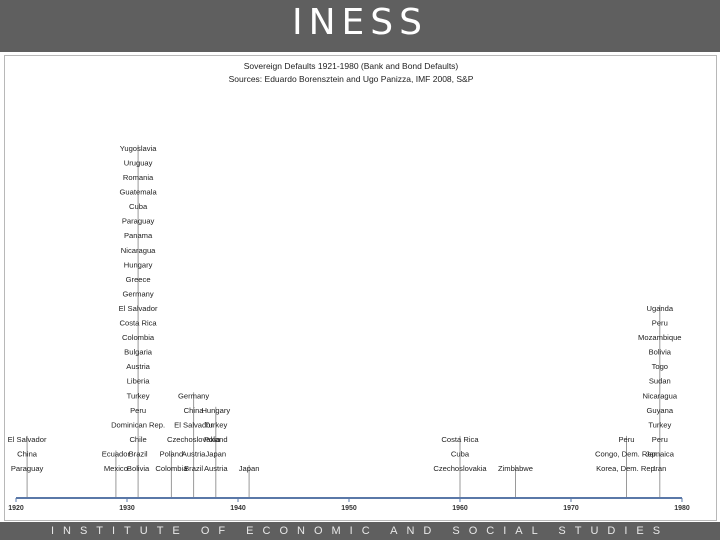 This screenshot has height=540, width=720. What do you see at coordinates (349, 508) in the screenshot?
I see `x-tick-label: 1950` at bounding box center [349, 508].